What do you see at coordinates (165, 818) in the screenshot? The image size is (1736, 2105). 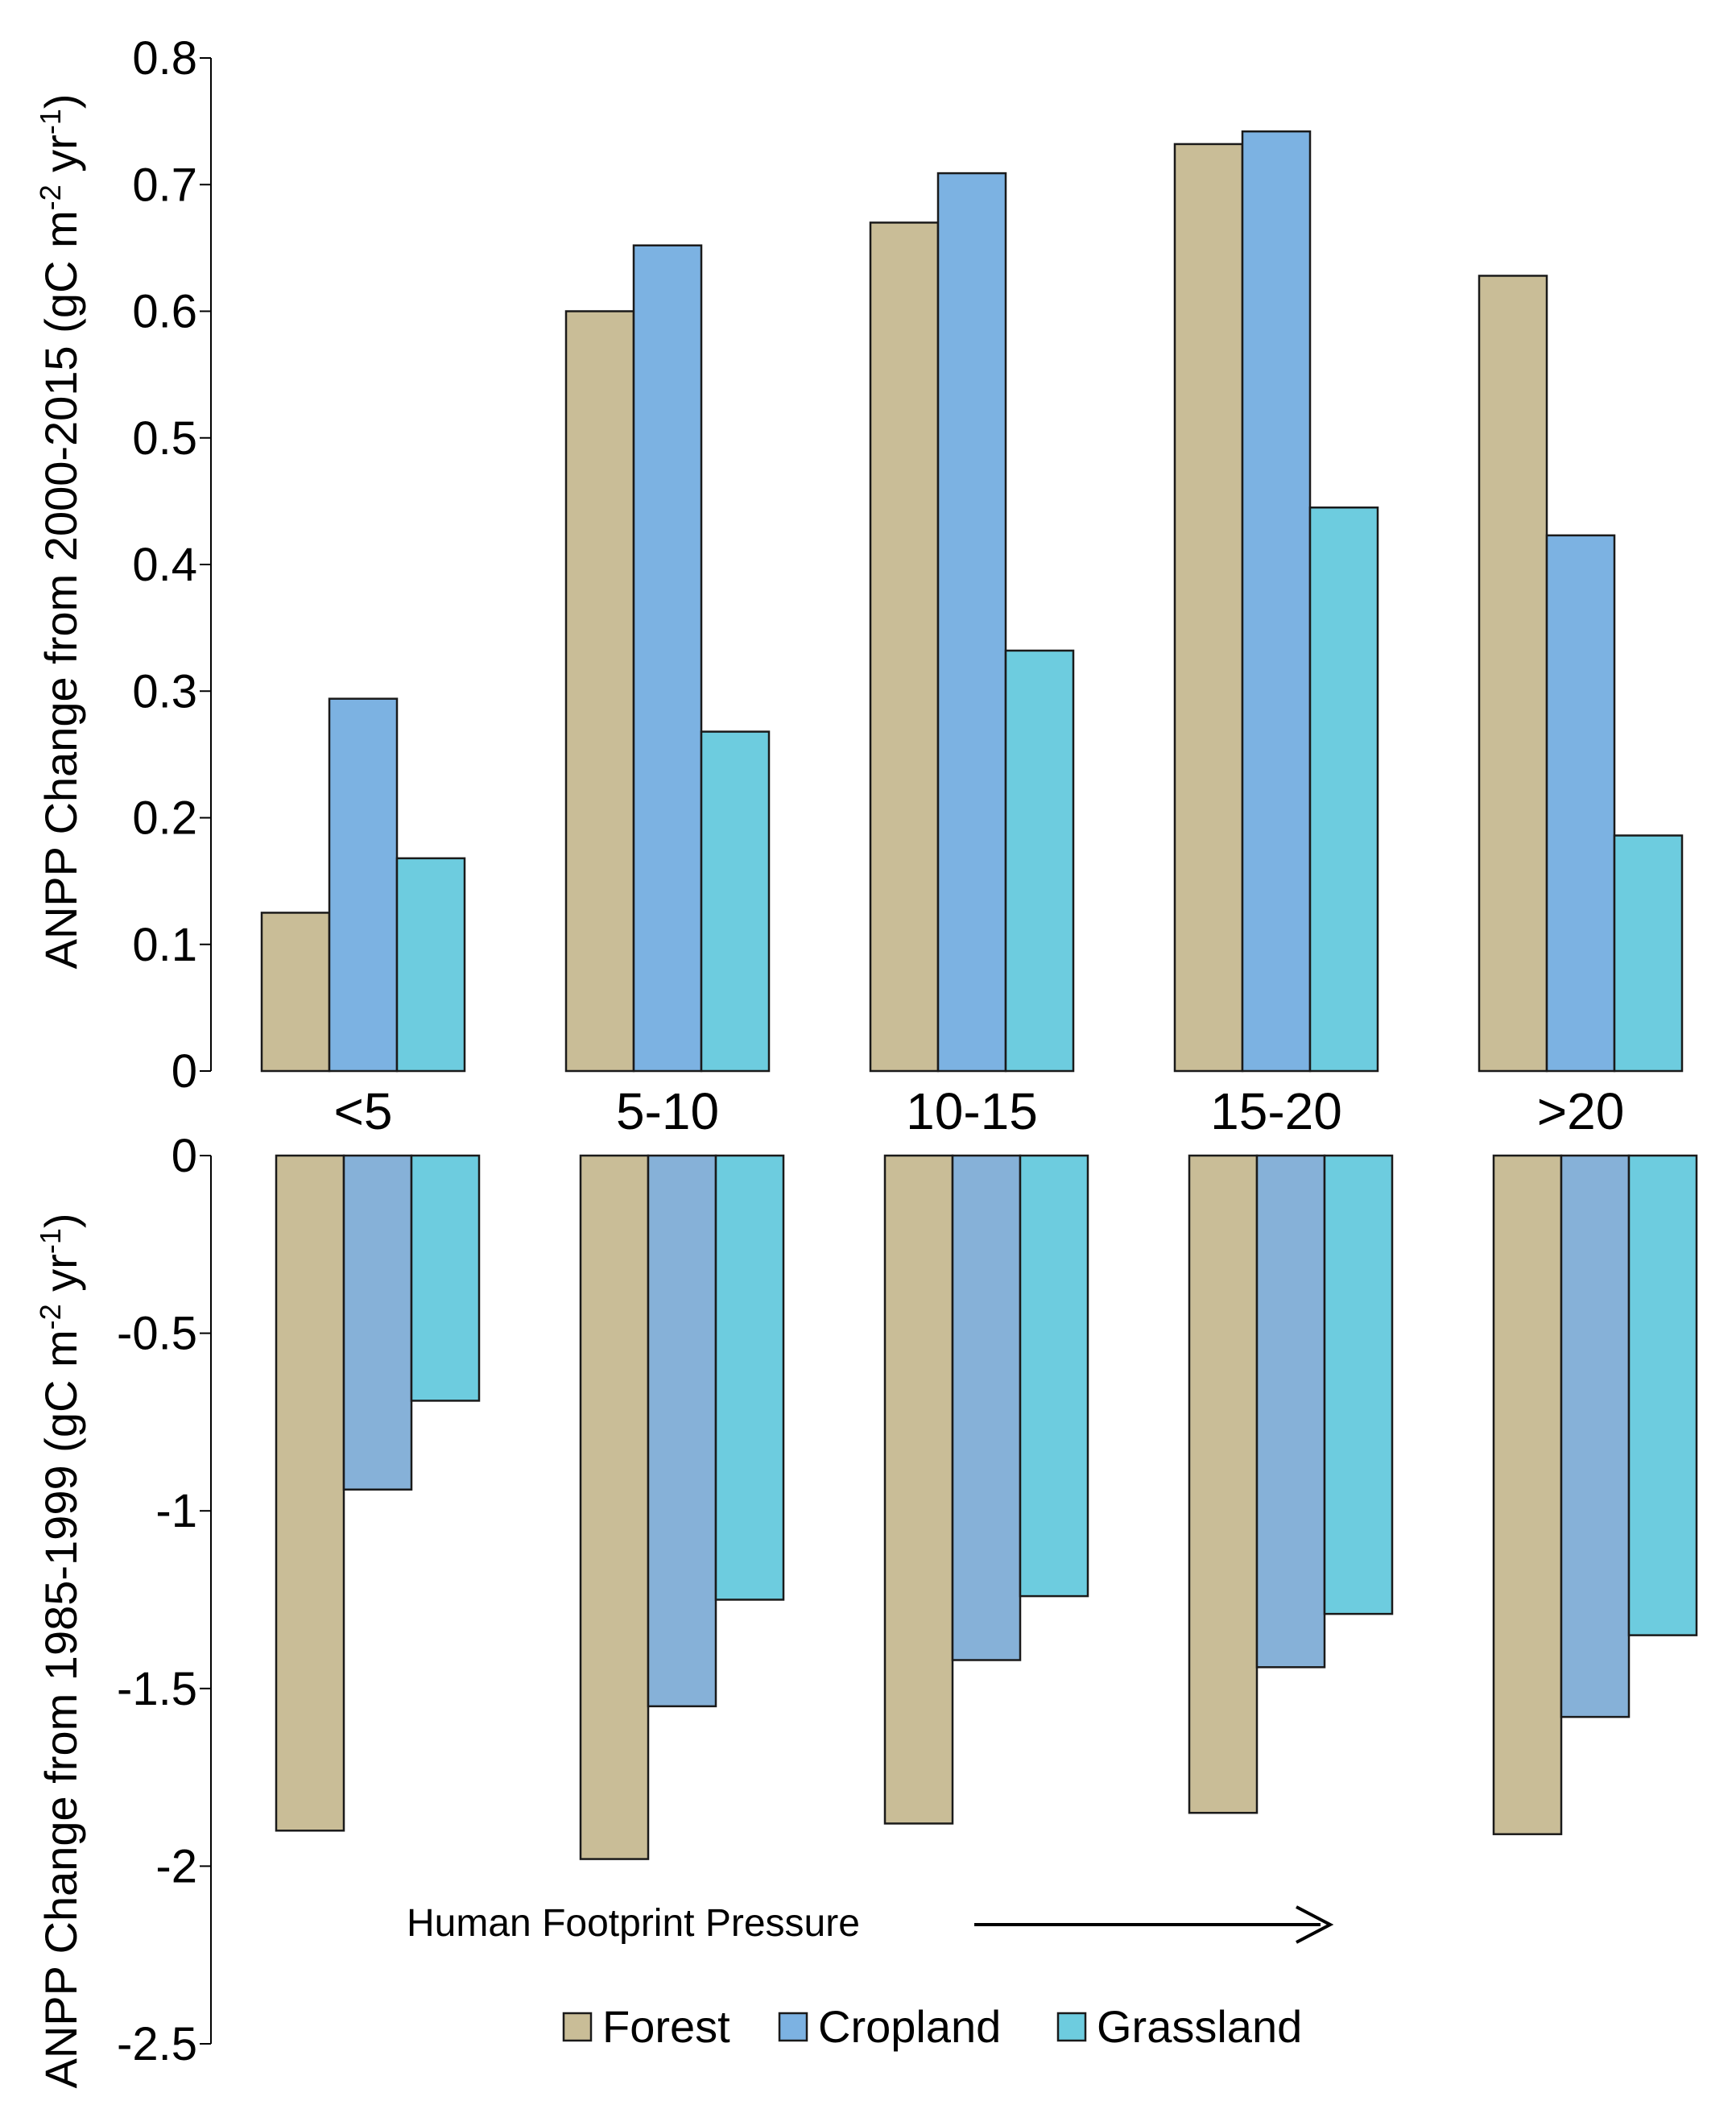 I see `y-tick-label: 0.2` at bounding box center [165, 818].